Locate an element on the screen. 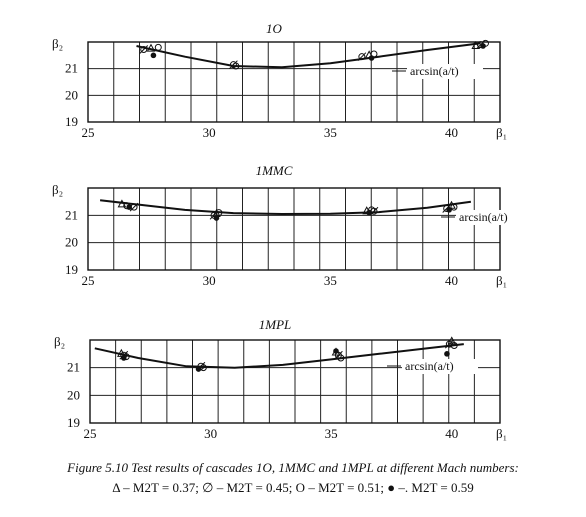 The width and height of the screenshot is (586, 517). legend-text-051: – M2T = 0.51; is located at coordinates (346, 487).